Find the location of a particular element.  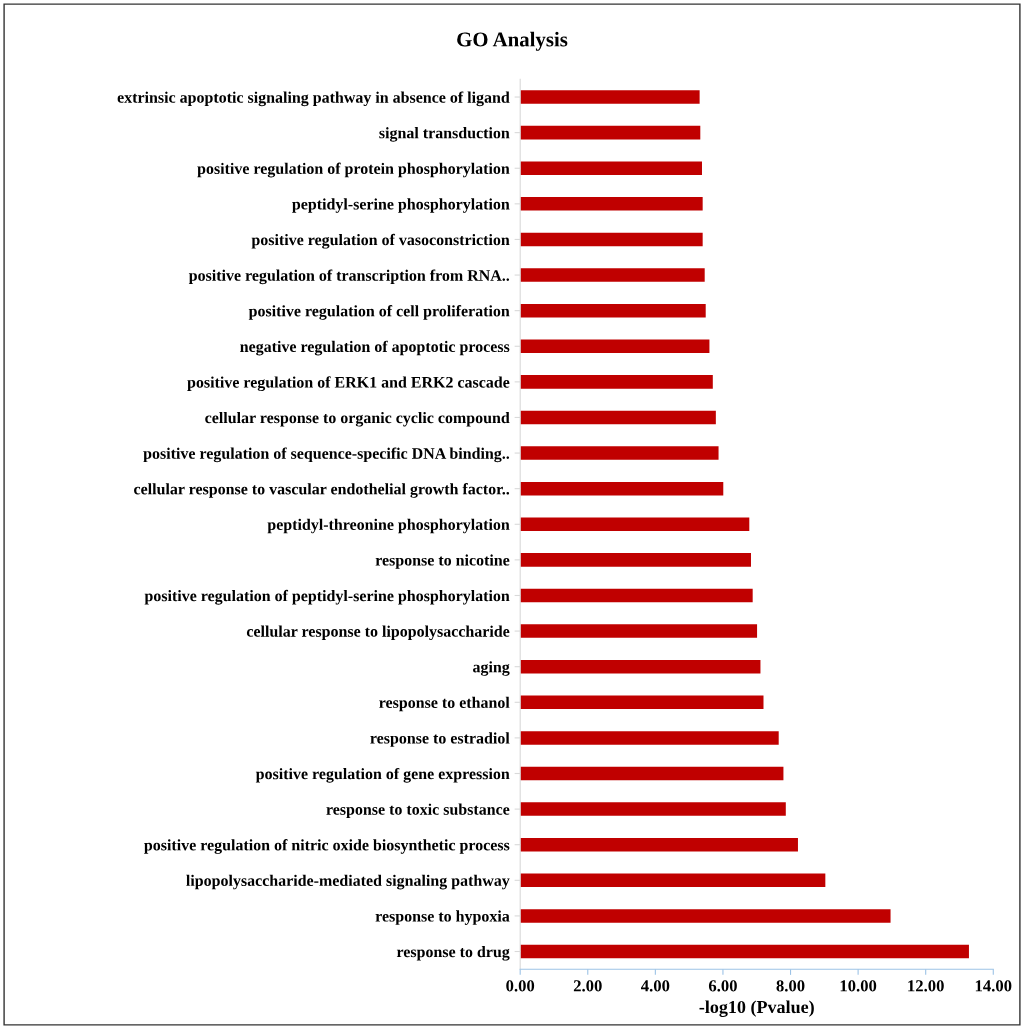

x-tick-label: 4.00 is located at coordinates (655, 986).